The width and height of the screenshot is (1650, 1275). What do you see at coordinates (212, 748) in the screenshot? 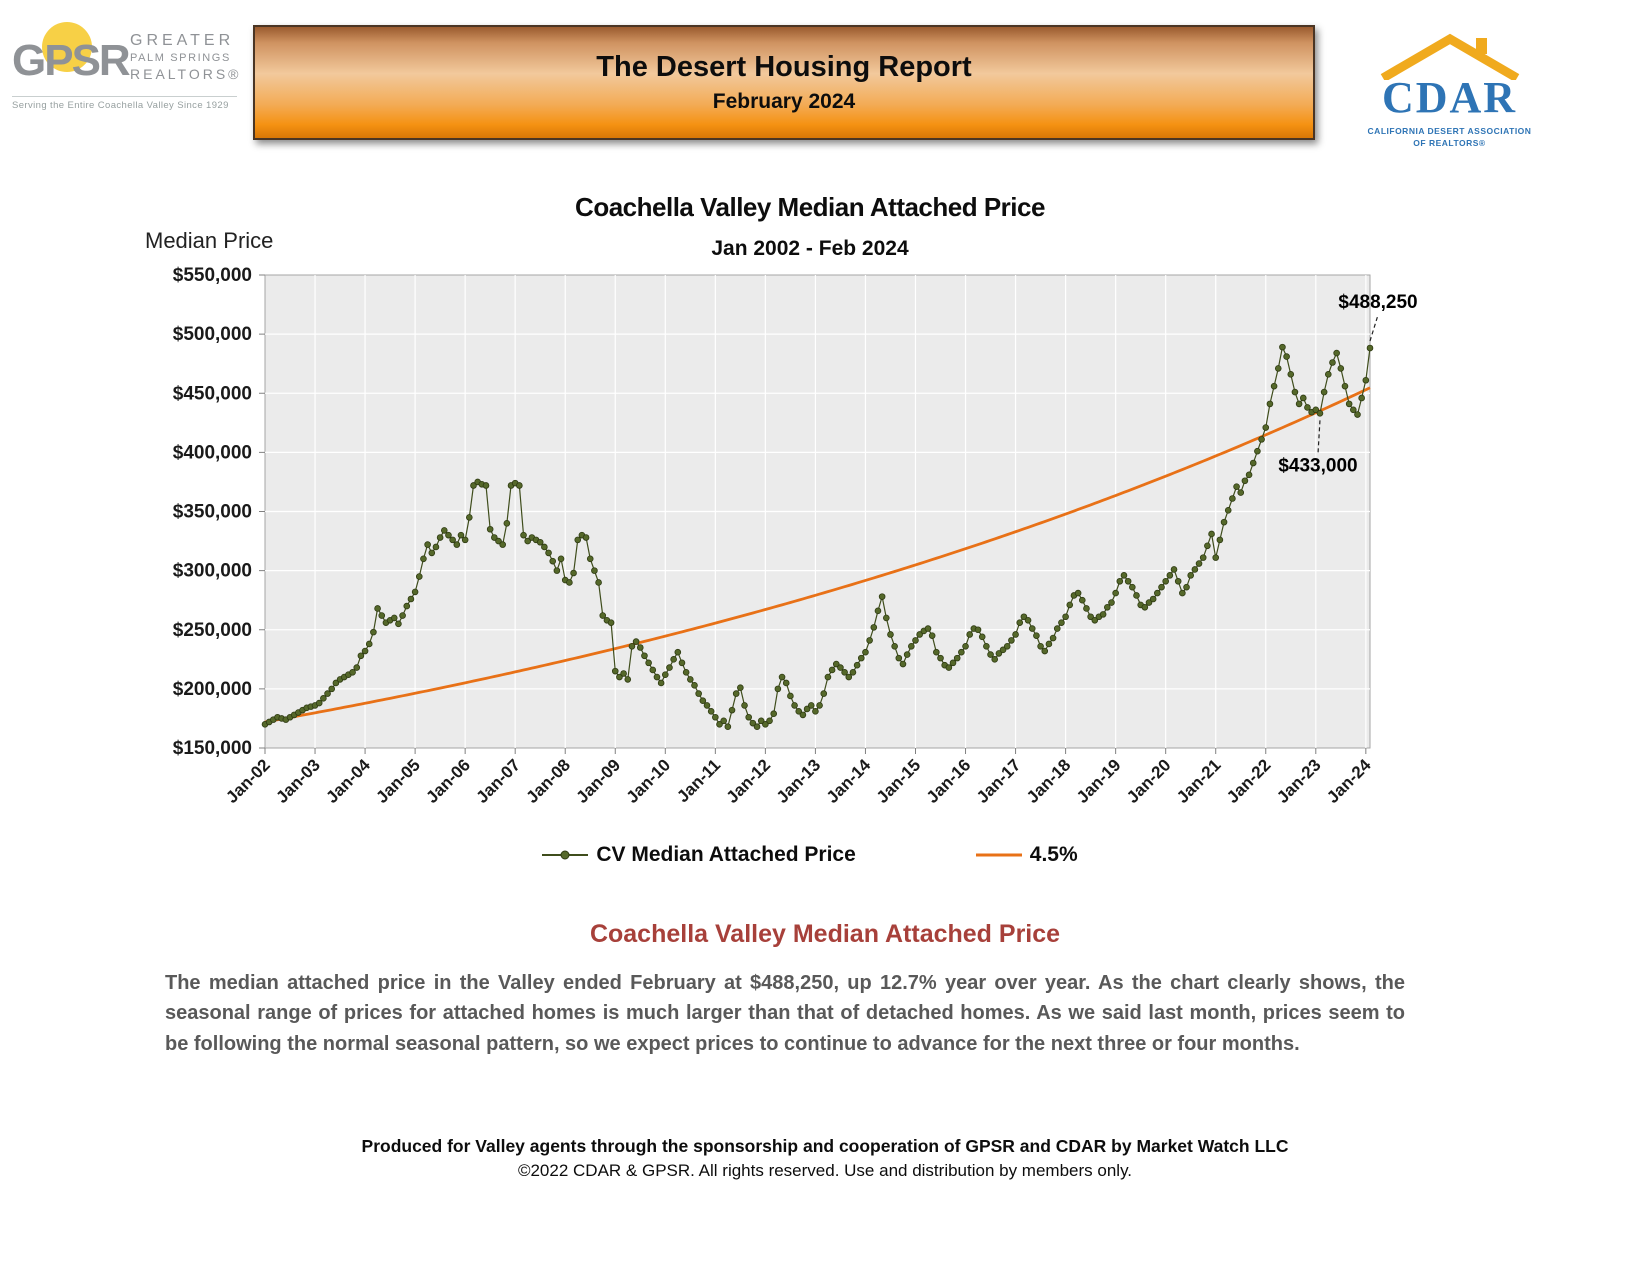
I see `svg-text: $150,000` at bounding box center [212, 748].